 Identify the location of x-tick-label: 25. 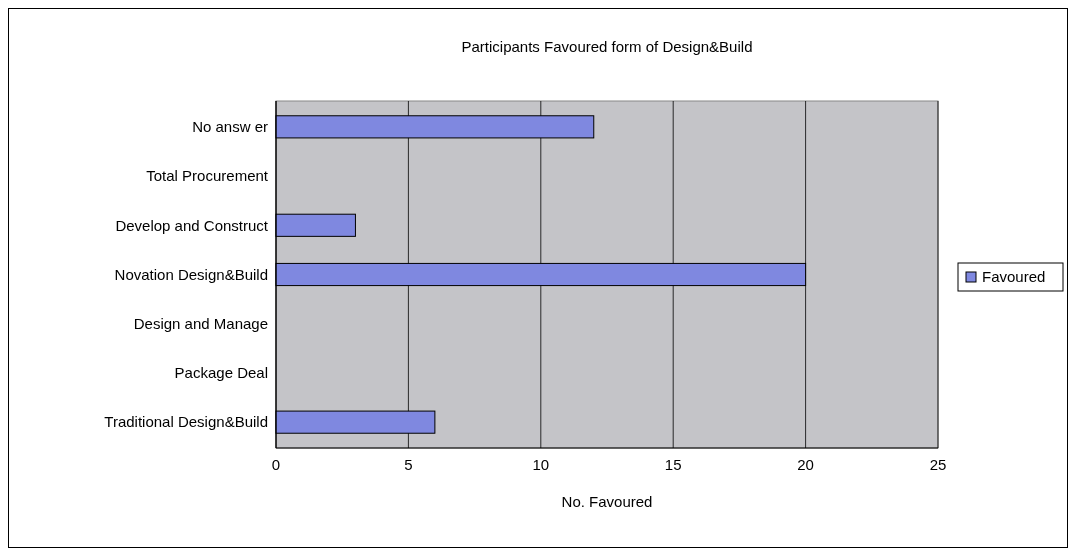
(938, 464).